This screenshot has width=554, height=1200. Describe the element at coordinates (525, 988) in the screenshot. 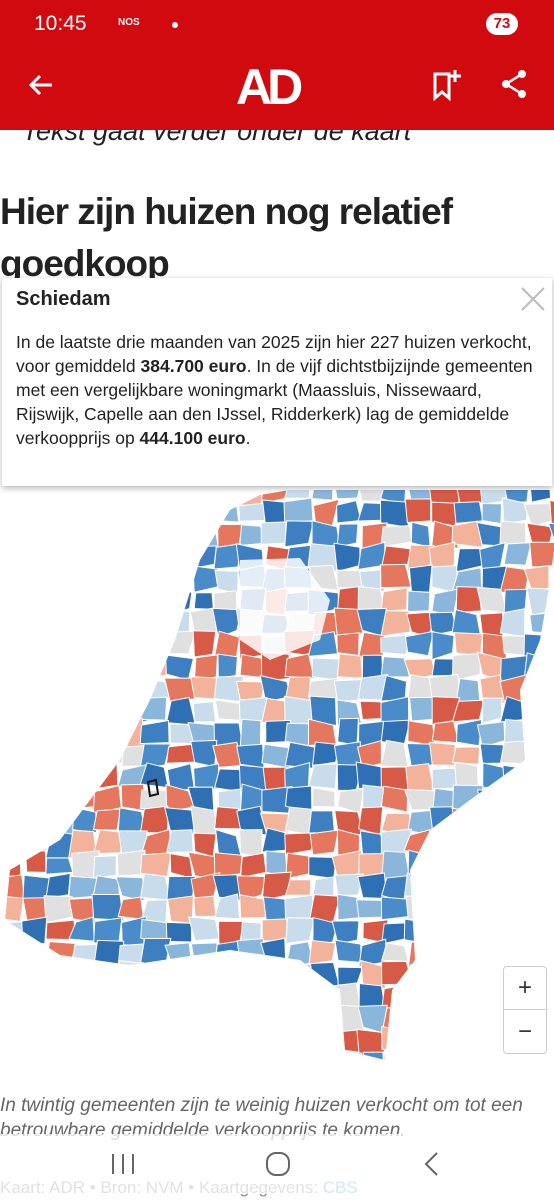

I see `zoom-in: +` at that location.